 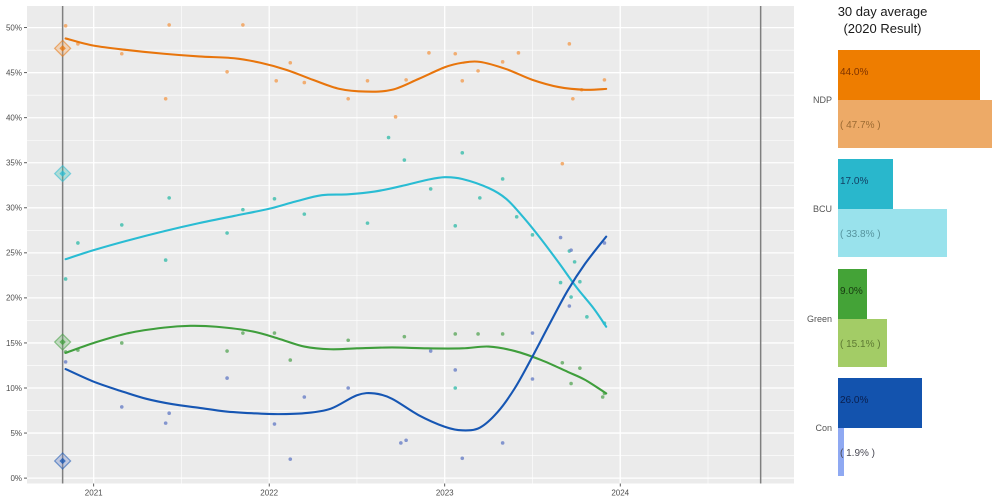 I want to click on party-row-BCU: BCU 17.0% ( 33.8% ), so click(x=900, y=208).